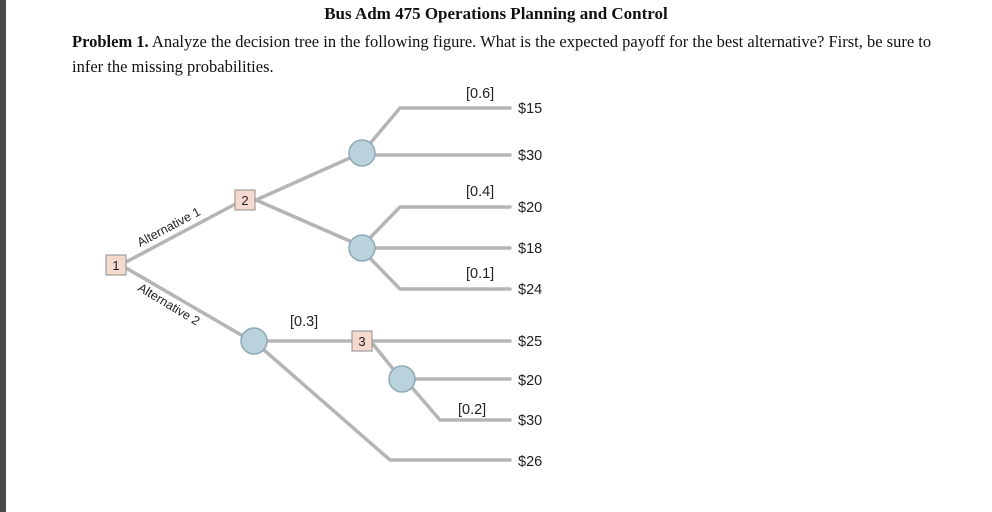 The height and width of the screenshot is (512, 992). I want to click on probability-0-3: [0.3], so click(304, 322).